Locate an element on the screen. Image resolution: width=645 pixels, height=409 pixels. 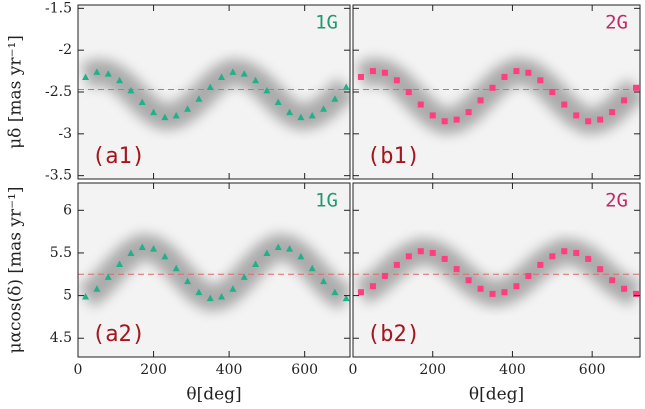
panel-label: (a1) is located at coordinates (118, 156).